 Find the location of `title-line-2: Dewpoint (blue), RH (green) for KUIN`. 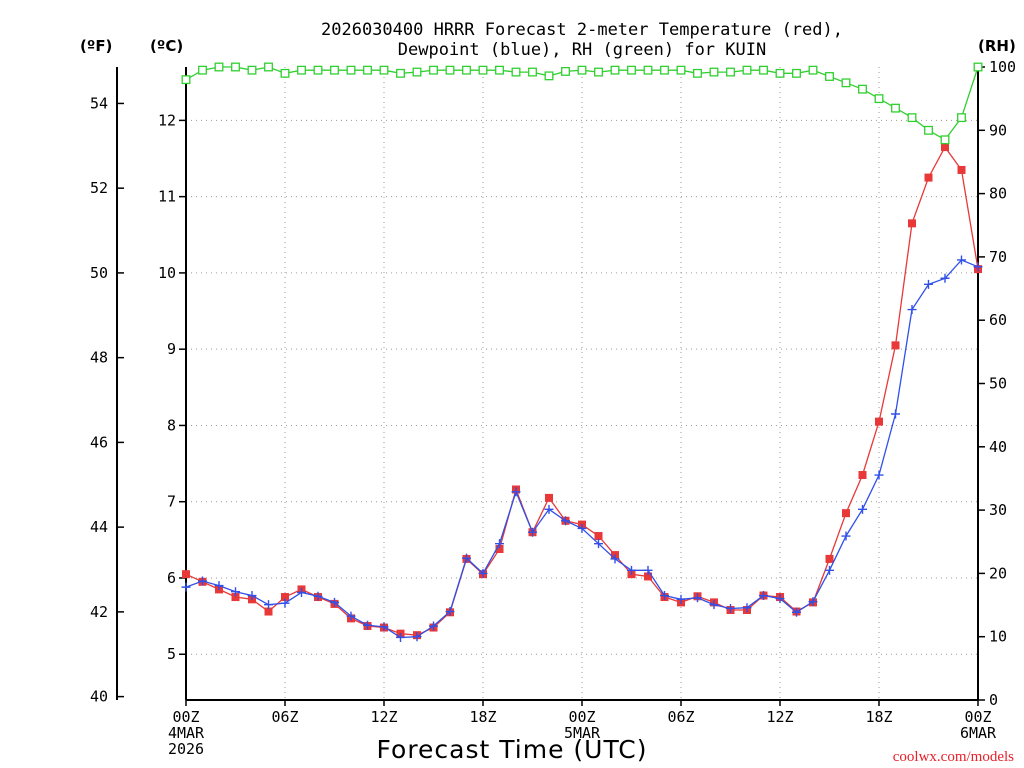

title-line-2: Dewpoint (blue), RH (green) for KUIN is located at coordinates (582, 50).